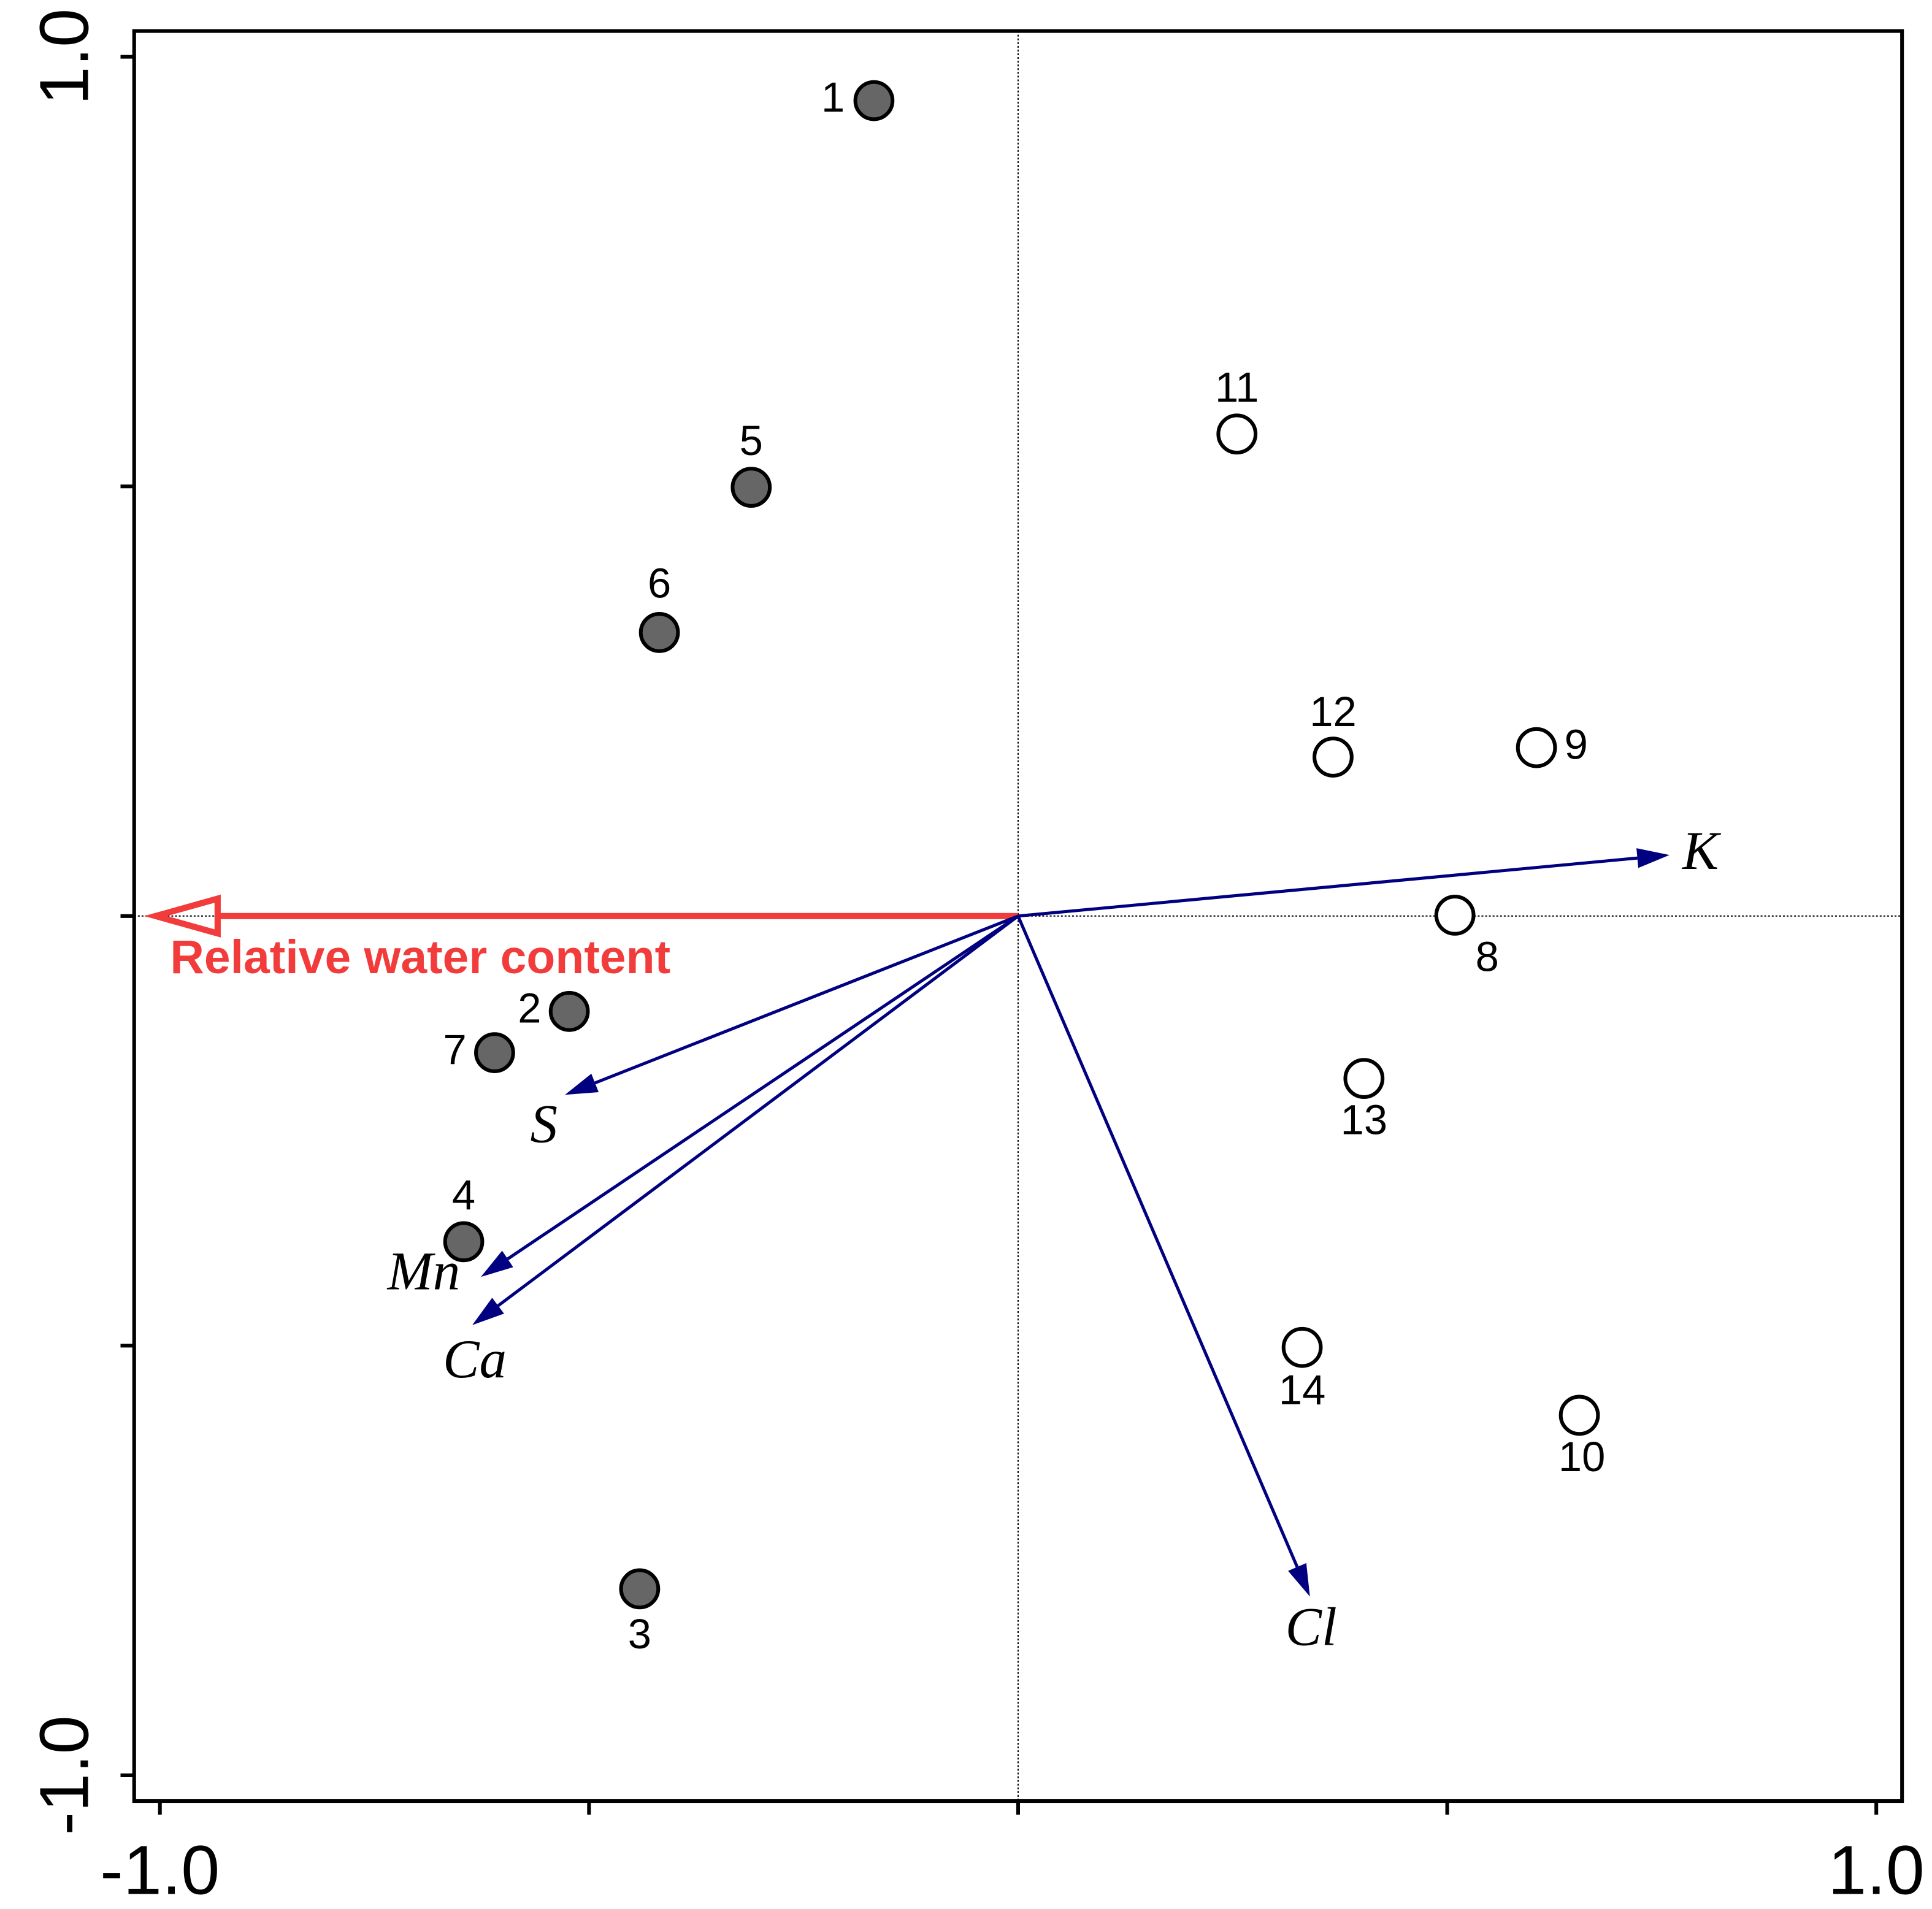  I want to click on sample-label: 10, so click(1582, 1456).